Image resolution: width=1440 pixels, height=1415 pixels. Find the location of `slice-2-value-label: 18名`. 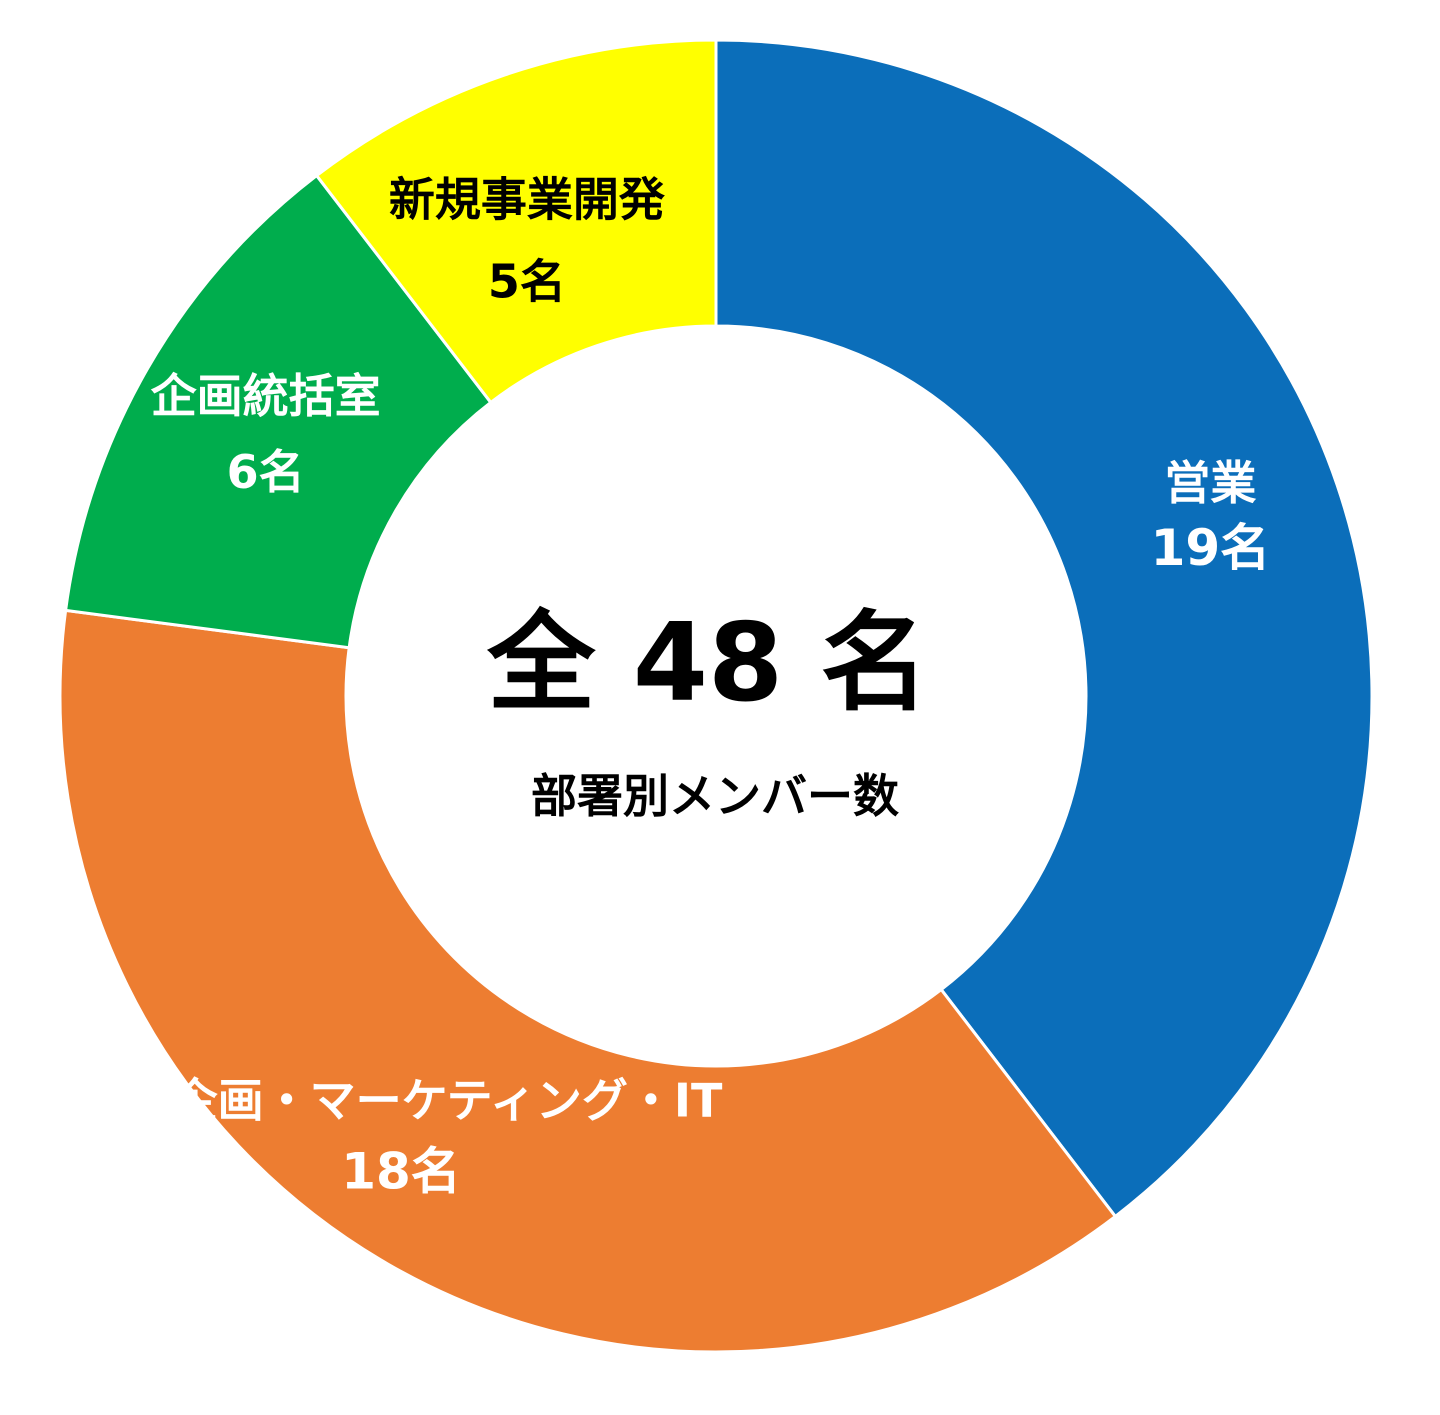

slice-2-value-label: 18名 is located at coordinates (401, 1171).